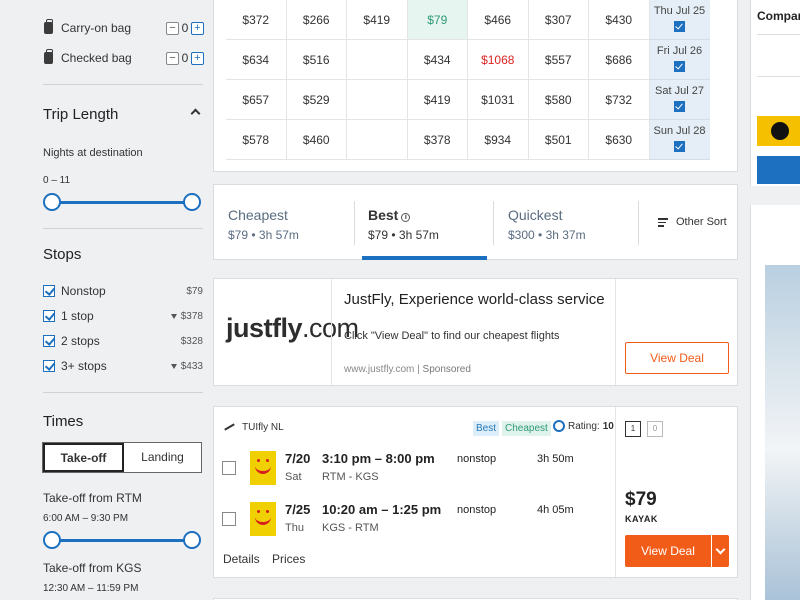 The image size is (800, 600). Describe the element at coordinates (558, 140) in the screenshot. I see `matrix-cell: $501` at that location.